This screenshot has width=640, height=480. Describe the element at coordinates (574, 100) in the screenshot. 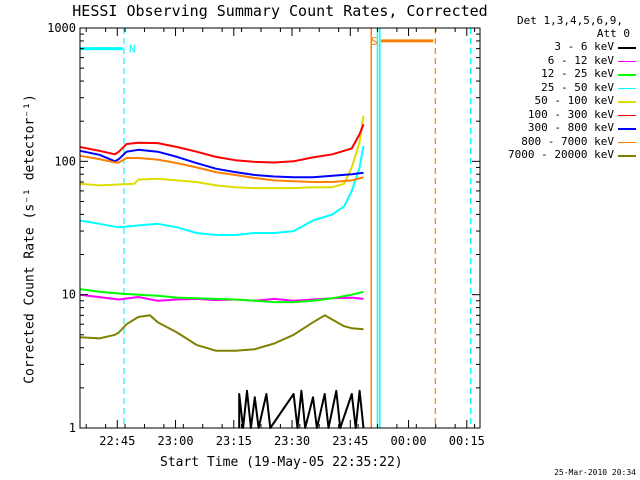

I see `legend-entry-label: 50 - 100 keV` at that location.